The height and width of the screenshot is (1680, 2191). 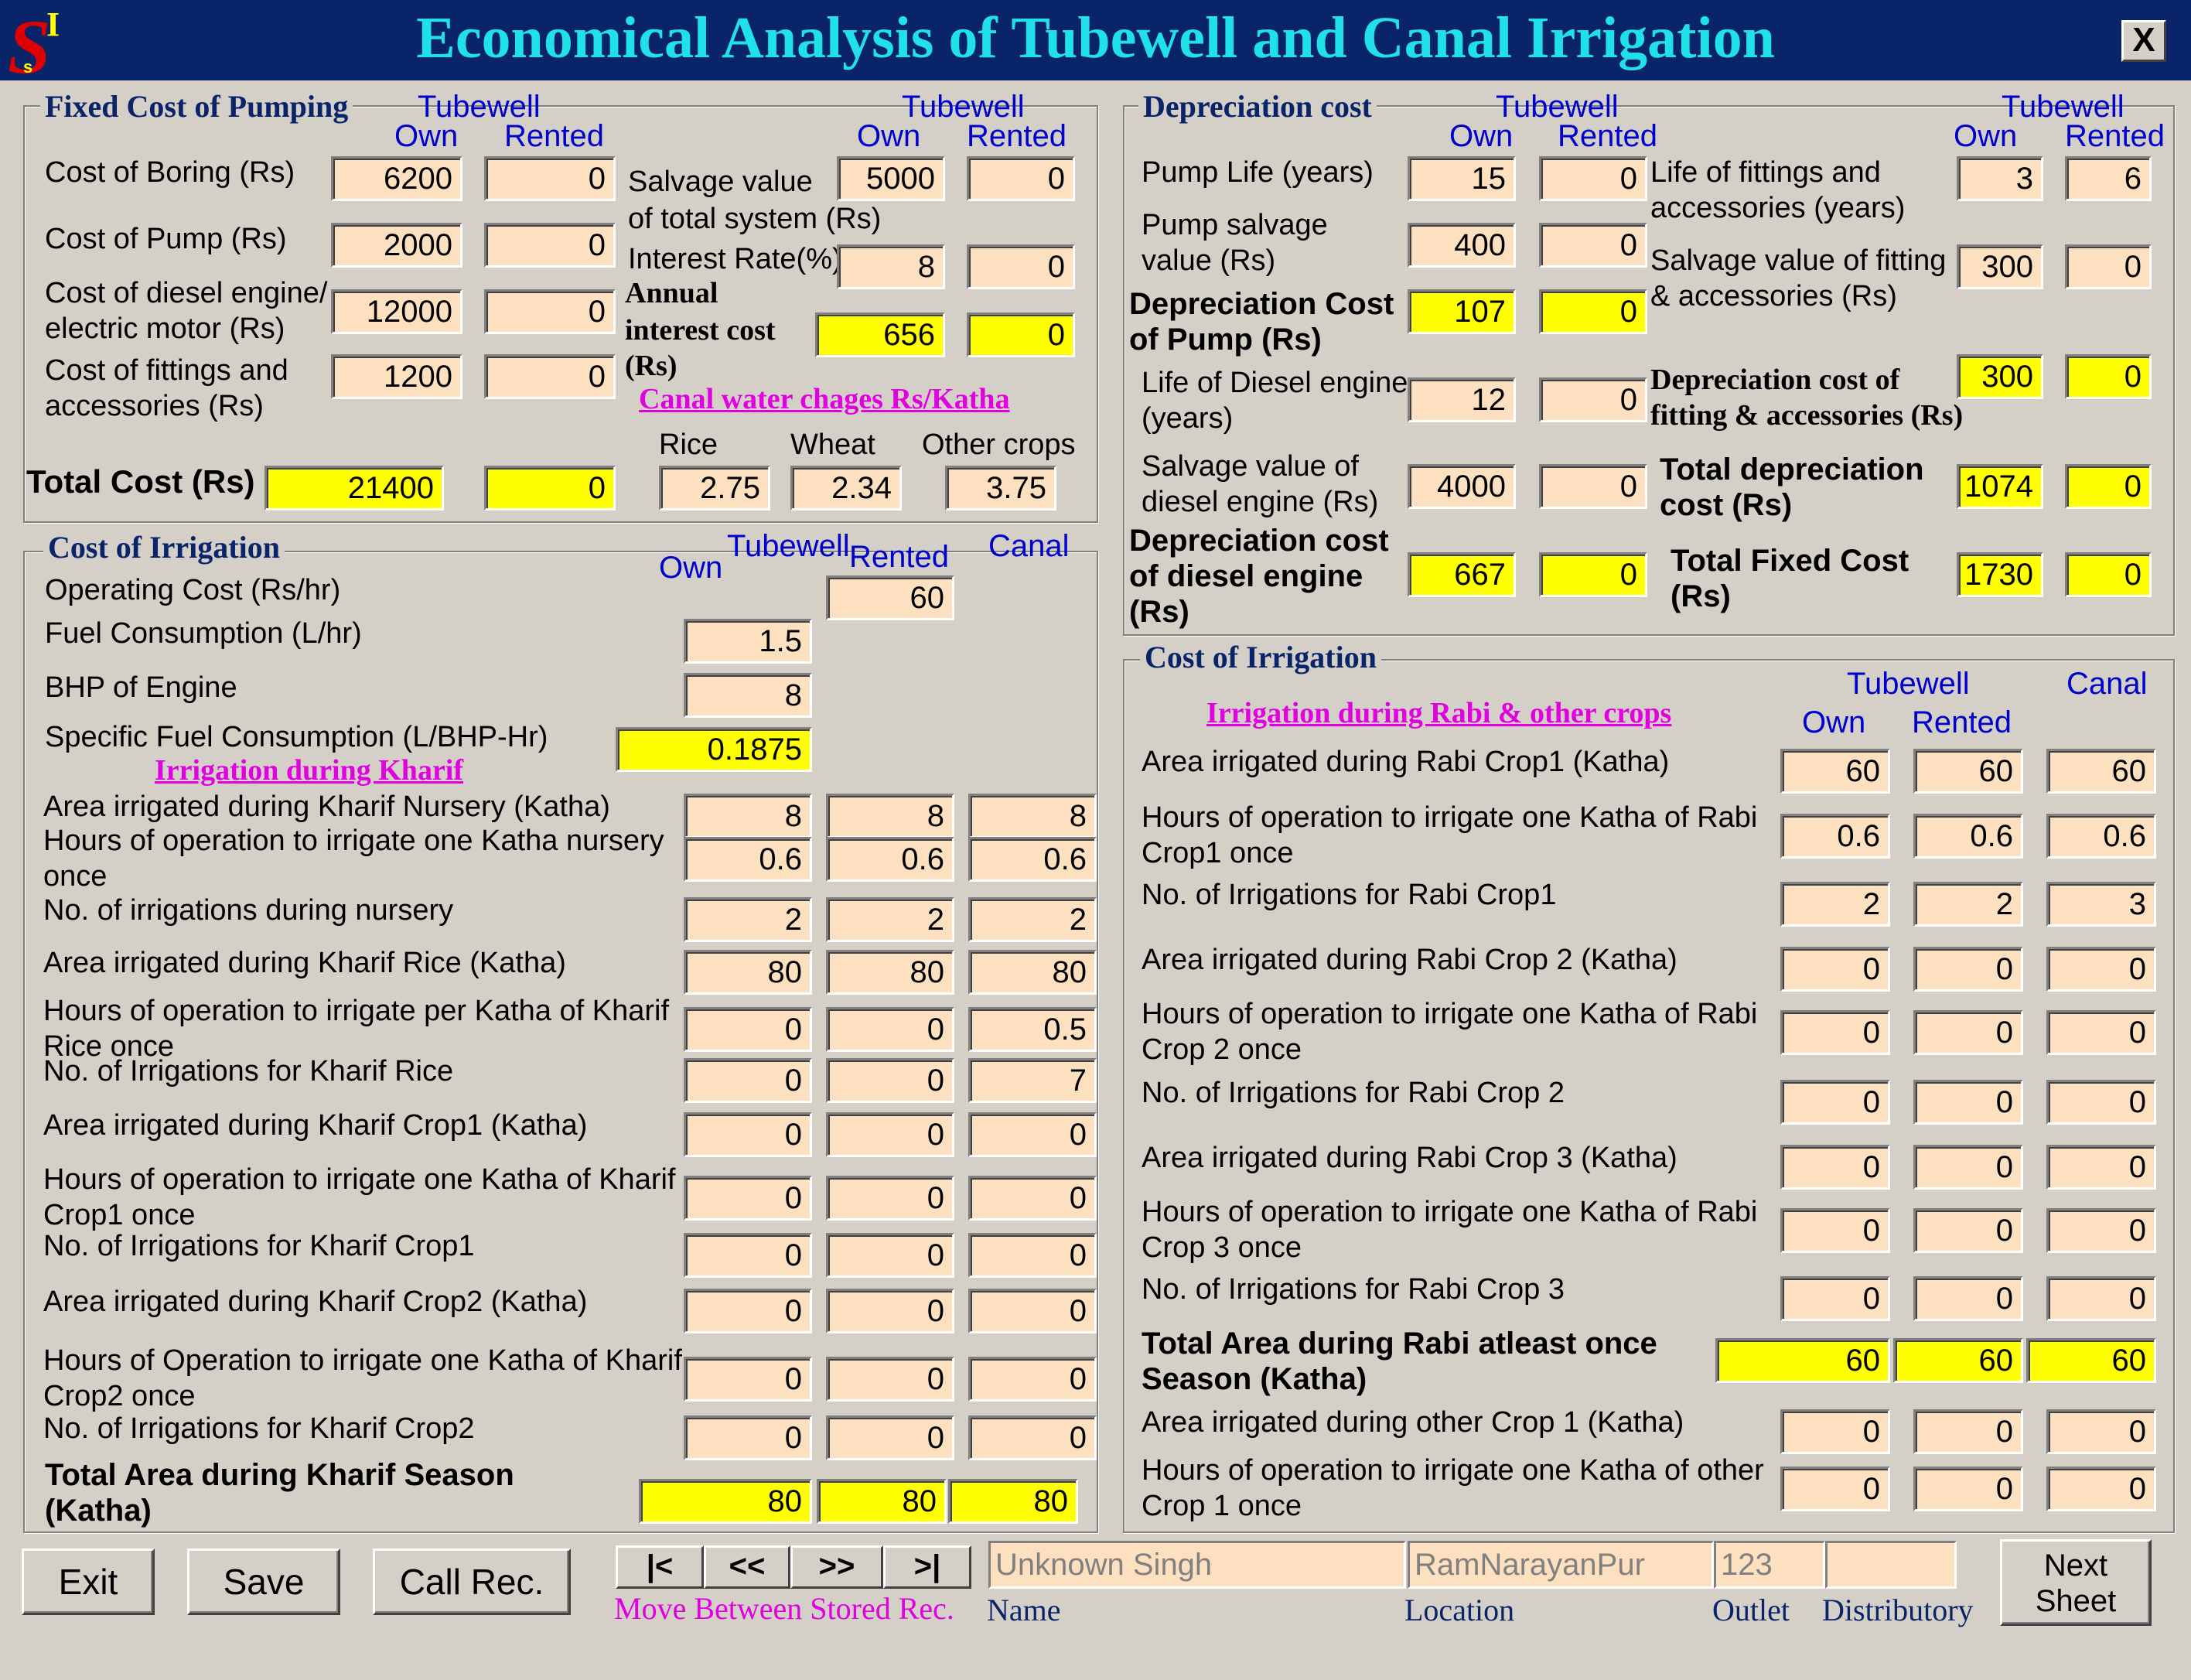 What do you see at coordinates (890, 919) in the screenshot?
I see `kharif-rented-field: 2` at bounding box center [890, 919].